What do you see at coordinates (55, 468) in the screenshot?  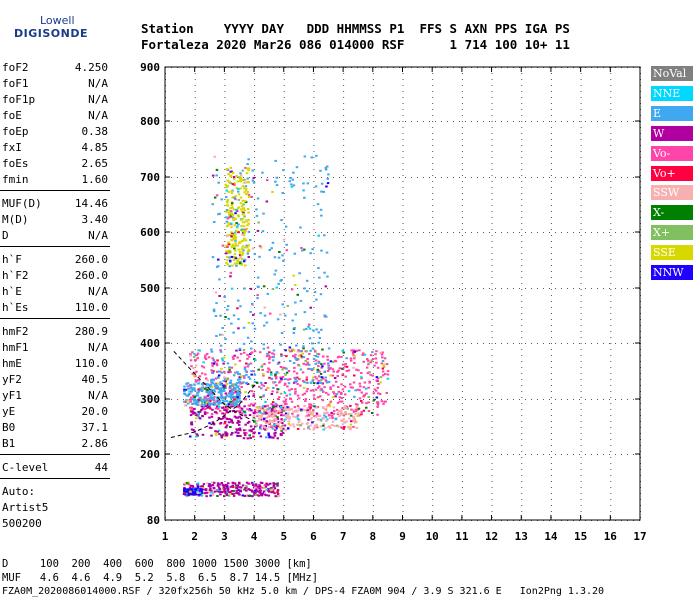 I see `param-clevel: C-level 44` at bounding box center [55, 468].